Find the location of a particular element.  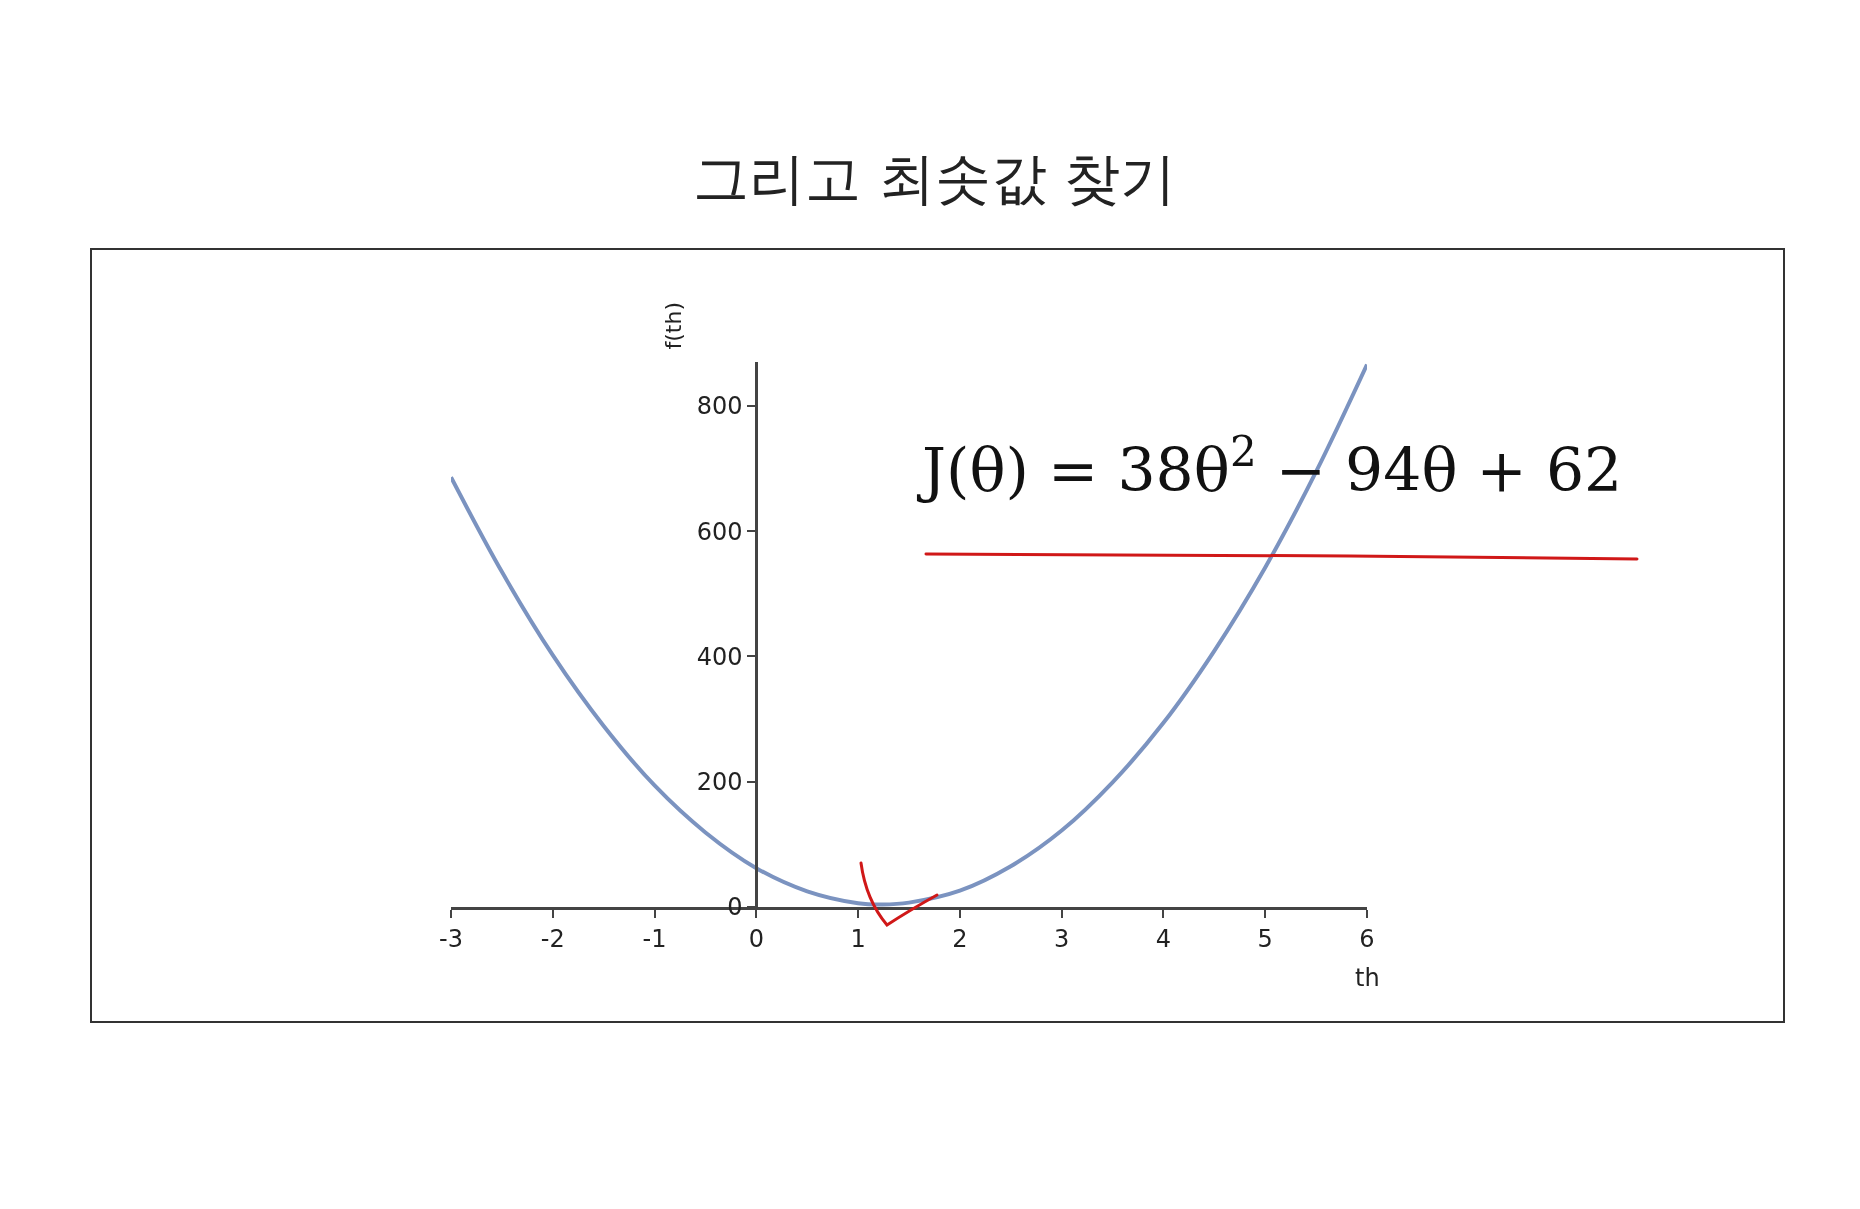

chart-title: 그리고 최솟값 찾기 is located at coordinates (934, 178).